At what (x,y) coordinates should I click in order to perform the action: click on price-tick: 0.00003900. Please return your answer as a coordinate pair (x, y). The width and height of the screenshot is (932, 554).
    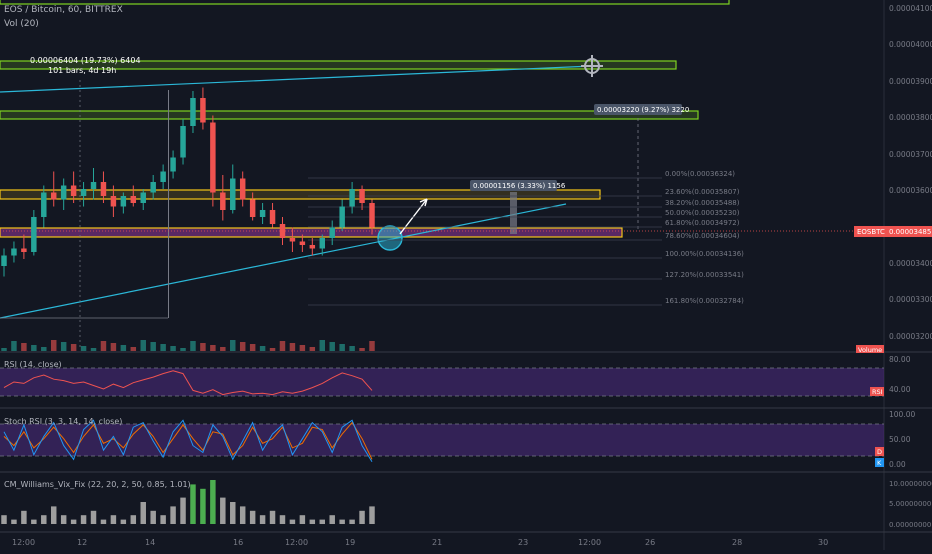
    Looking at the image, I should click on (910, 81).